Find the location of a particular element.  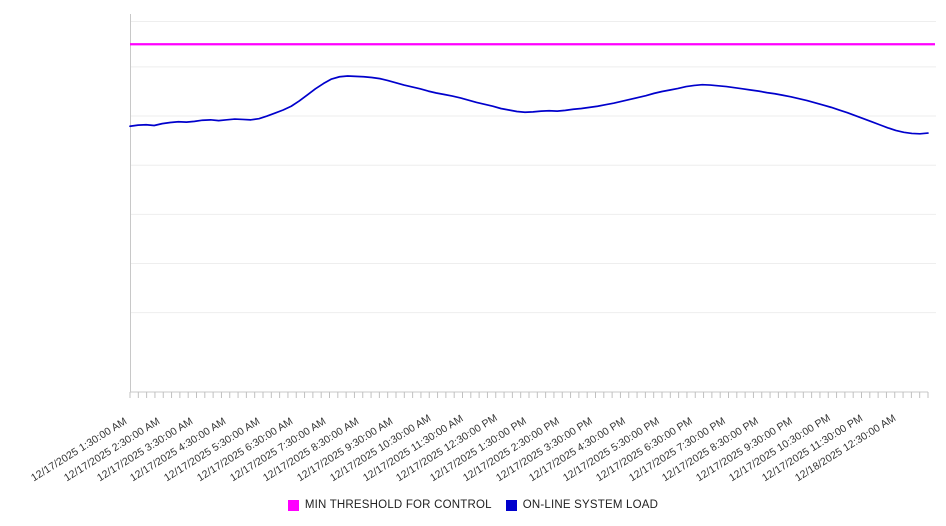

load-series-line is located at coordinates (529, 105).